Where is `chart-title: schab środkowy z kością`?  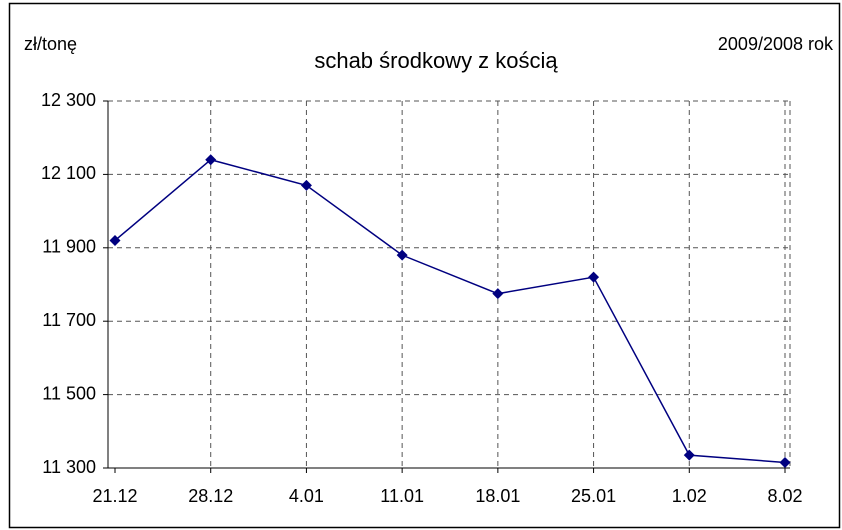 chart-title: schab środkowy z kością is located at coordinates (436, 60).